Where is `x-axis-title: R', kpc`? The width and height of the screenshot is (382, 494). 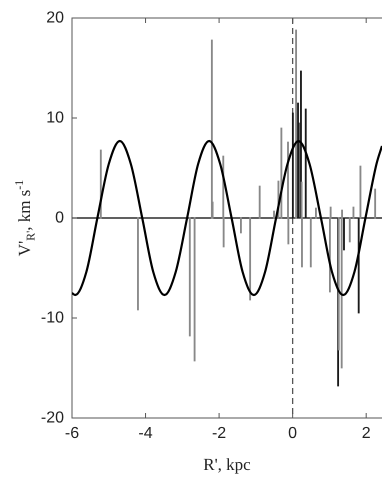 x-axis-title: R', kpc is located at coordinates (227, 464).